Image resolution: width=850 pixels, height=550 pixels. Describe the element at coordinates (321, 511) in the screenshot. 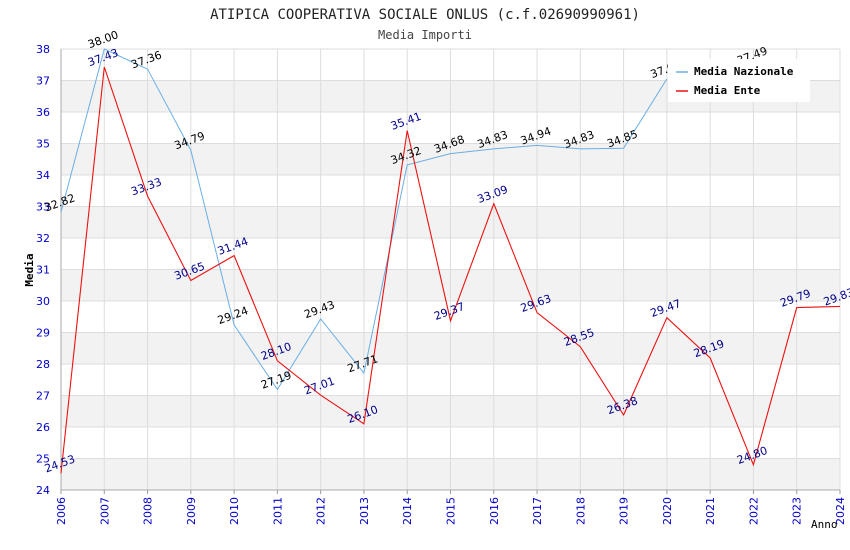

I see `x-tick-label: 2012` at that location.